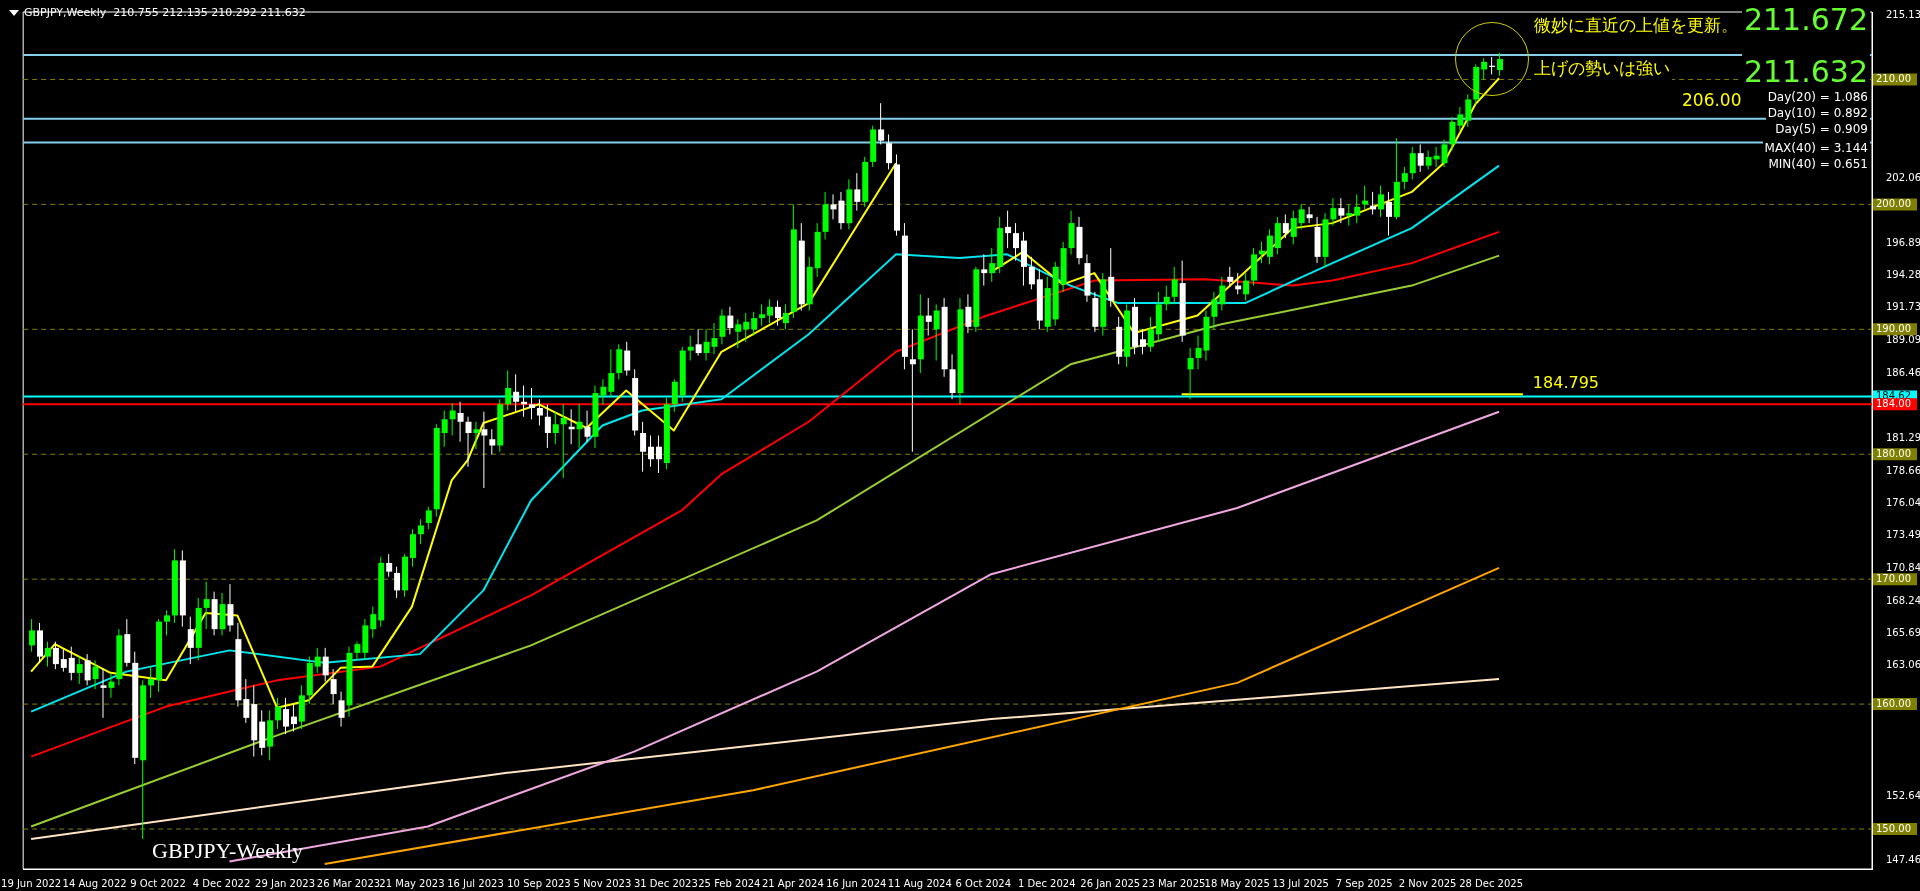  What do you see at coordinates (1903, 503) in the screenshot?
I see `y-tick-label: 176.04` at bounding box center [1903, 503].